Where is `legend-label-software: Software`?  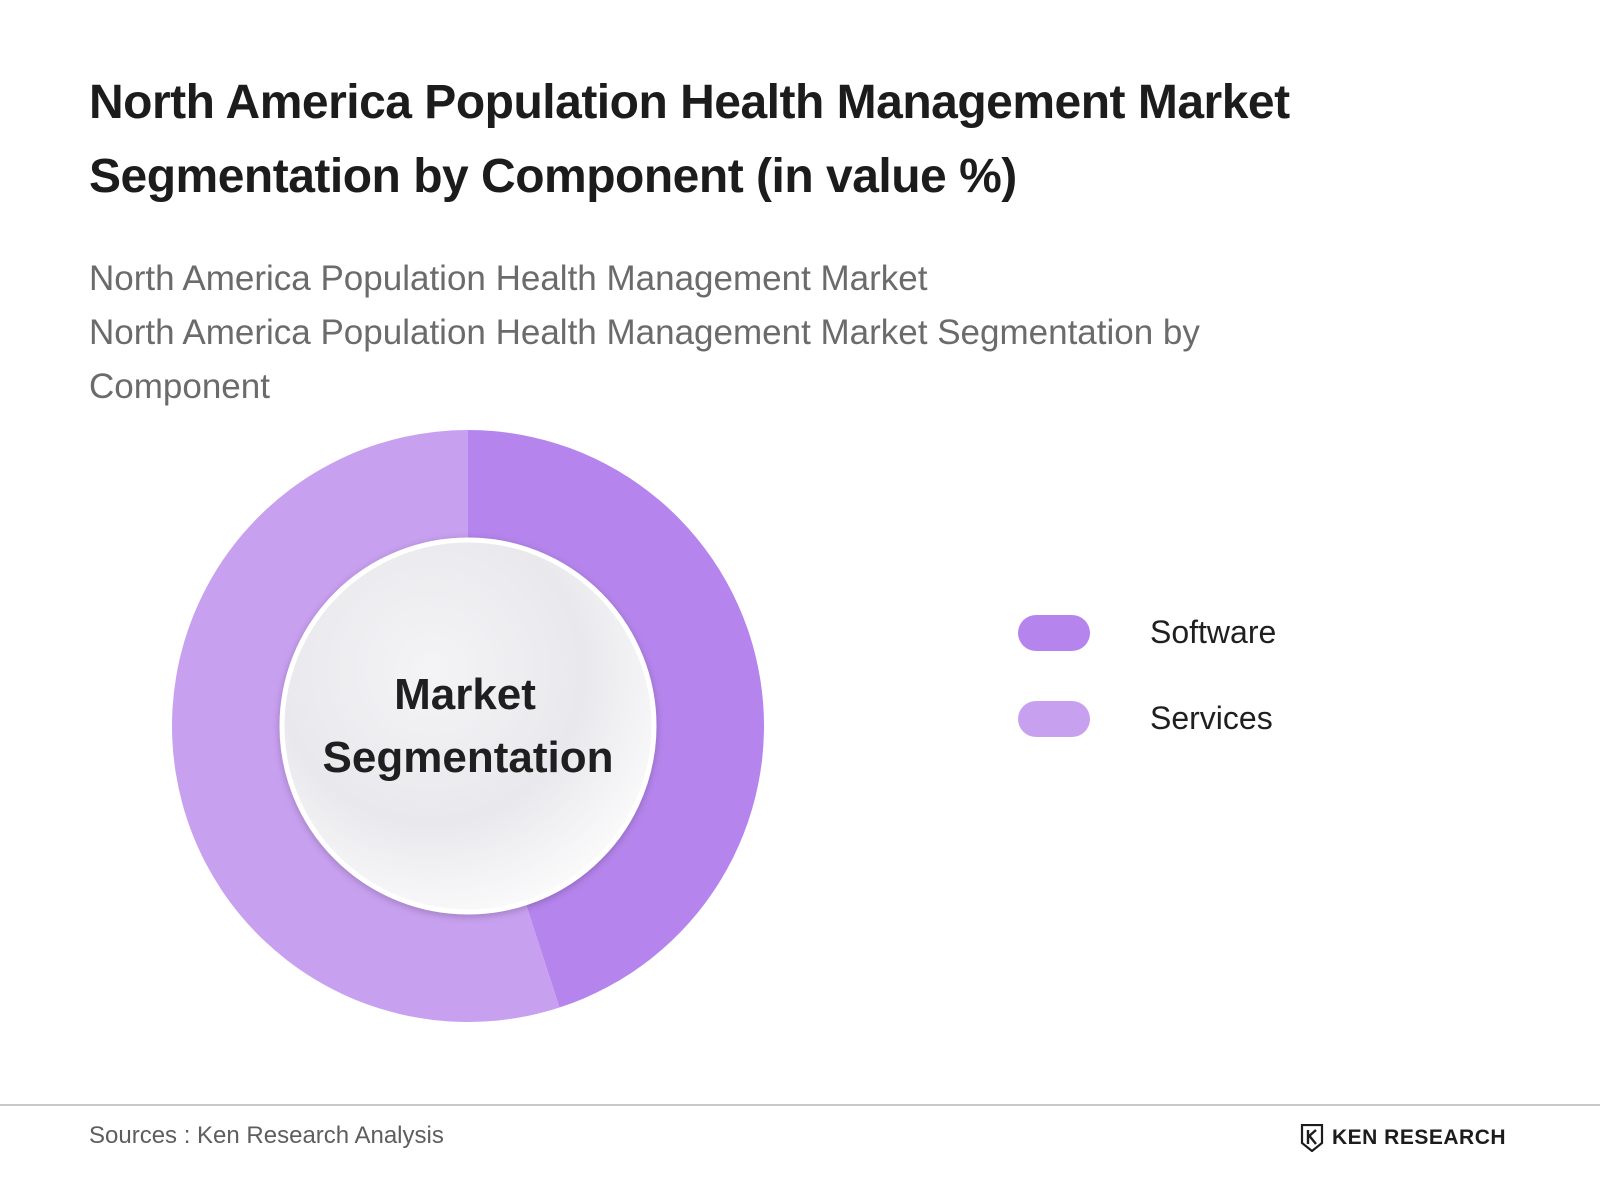 legend-label-software: Software is located at coordinates (1213, 632).